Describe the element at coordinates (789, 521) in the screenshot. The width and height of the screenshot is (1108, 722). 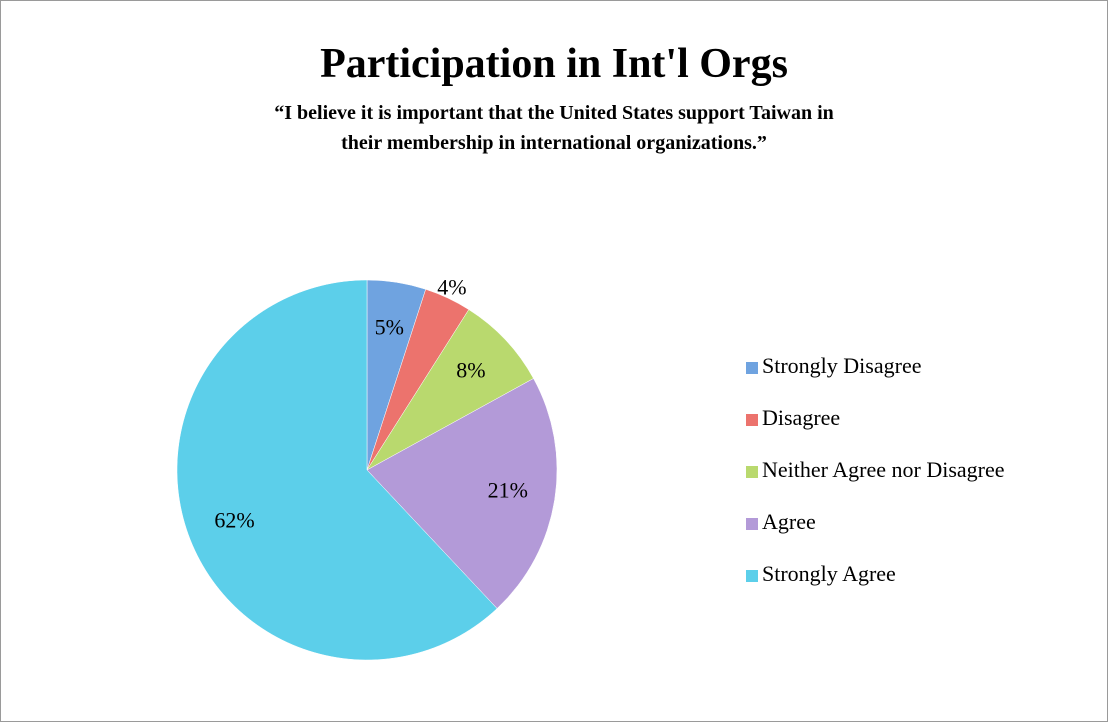
I see `legend-label: Agree` at that location.